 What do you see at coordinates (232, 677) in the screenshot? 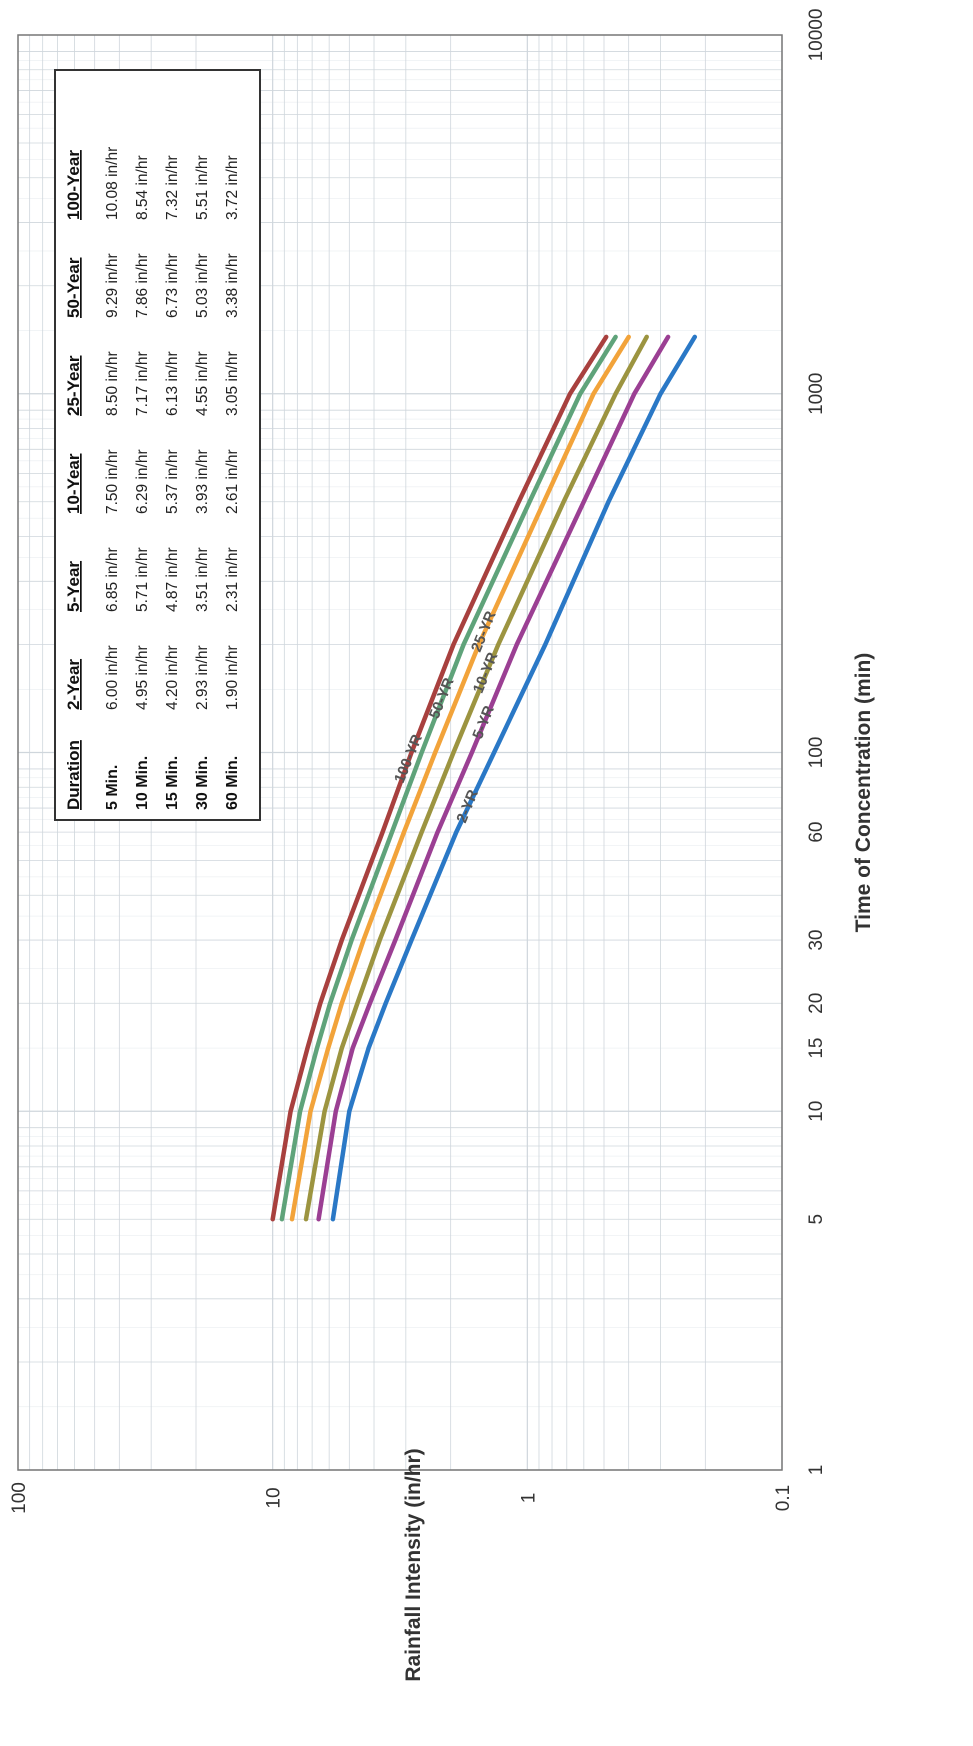
I see `table-cell: 1.90 in/hr` at bounding box center [232, 677].